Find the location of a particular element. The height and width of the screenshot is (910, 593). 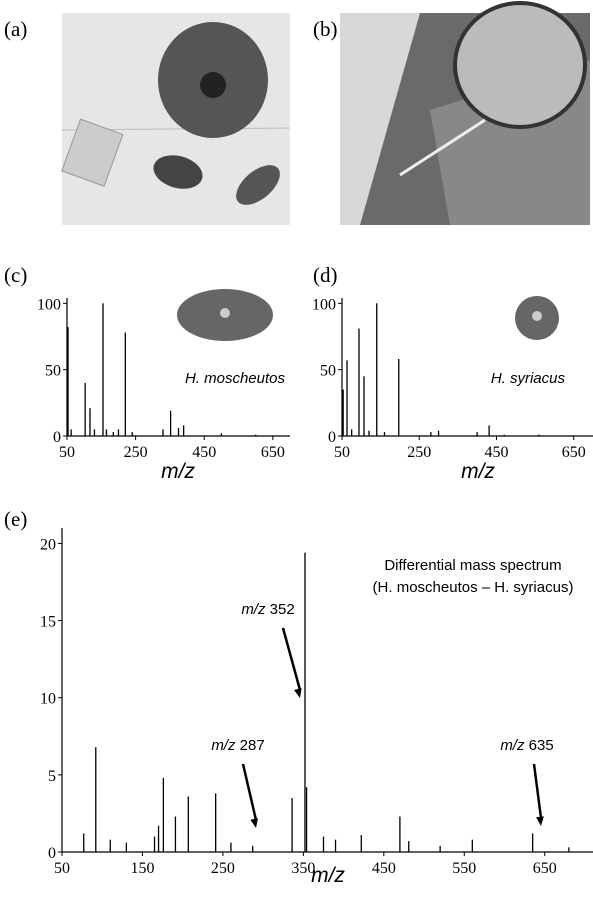

species-label: H. moscheutos is located at coordinates (235, 378).